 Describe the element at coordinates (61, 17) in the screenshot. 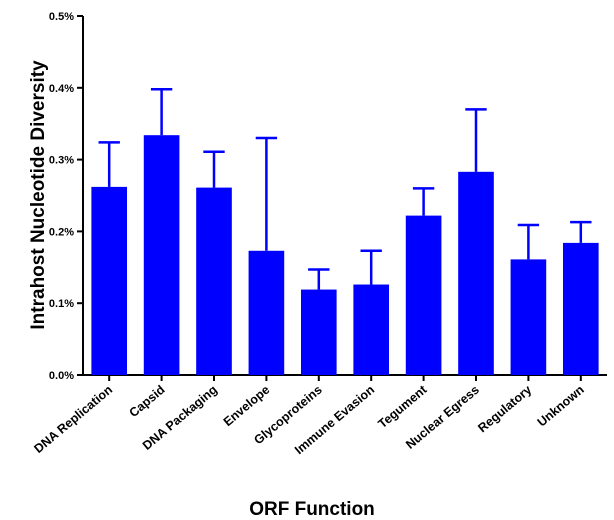

I see `y-tick-label: 0.5%` at that location.